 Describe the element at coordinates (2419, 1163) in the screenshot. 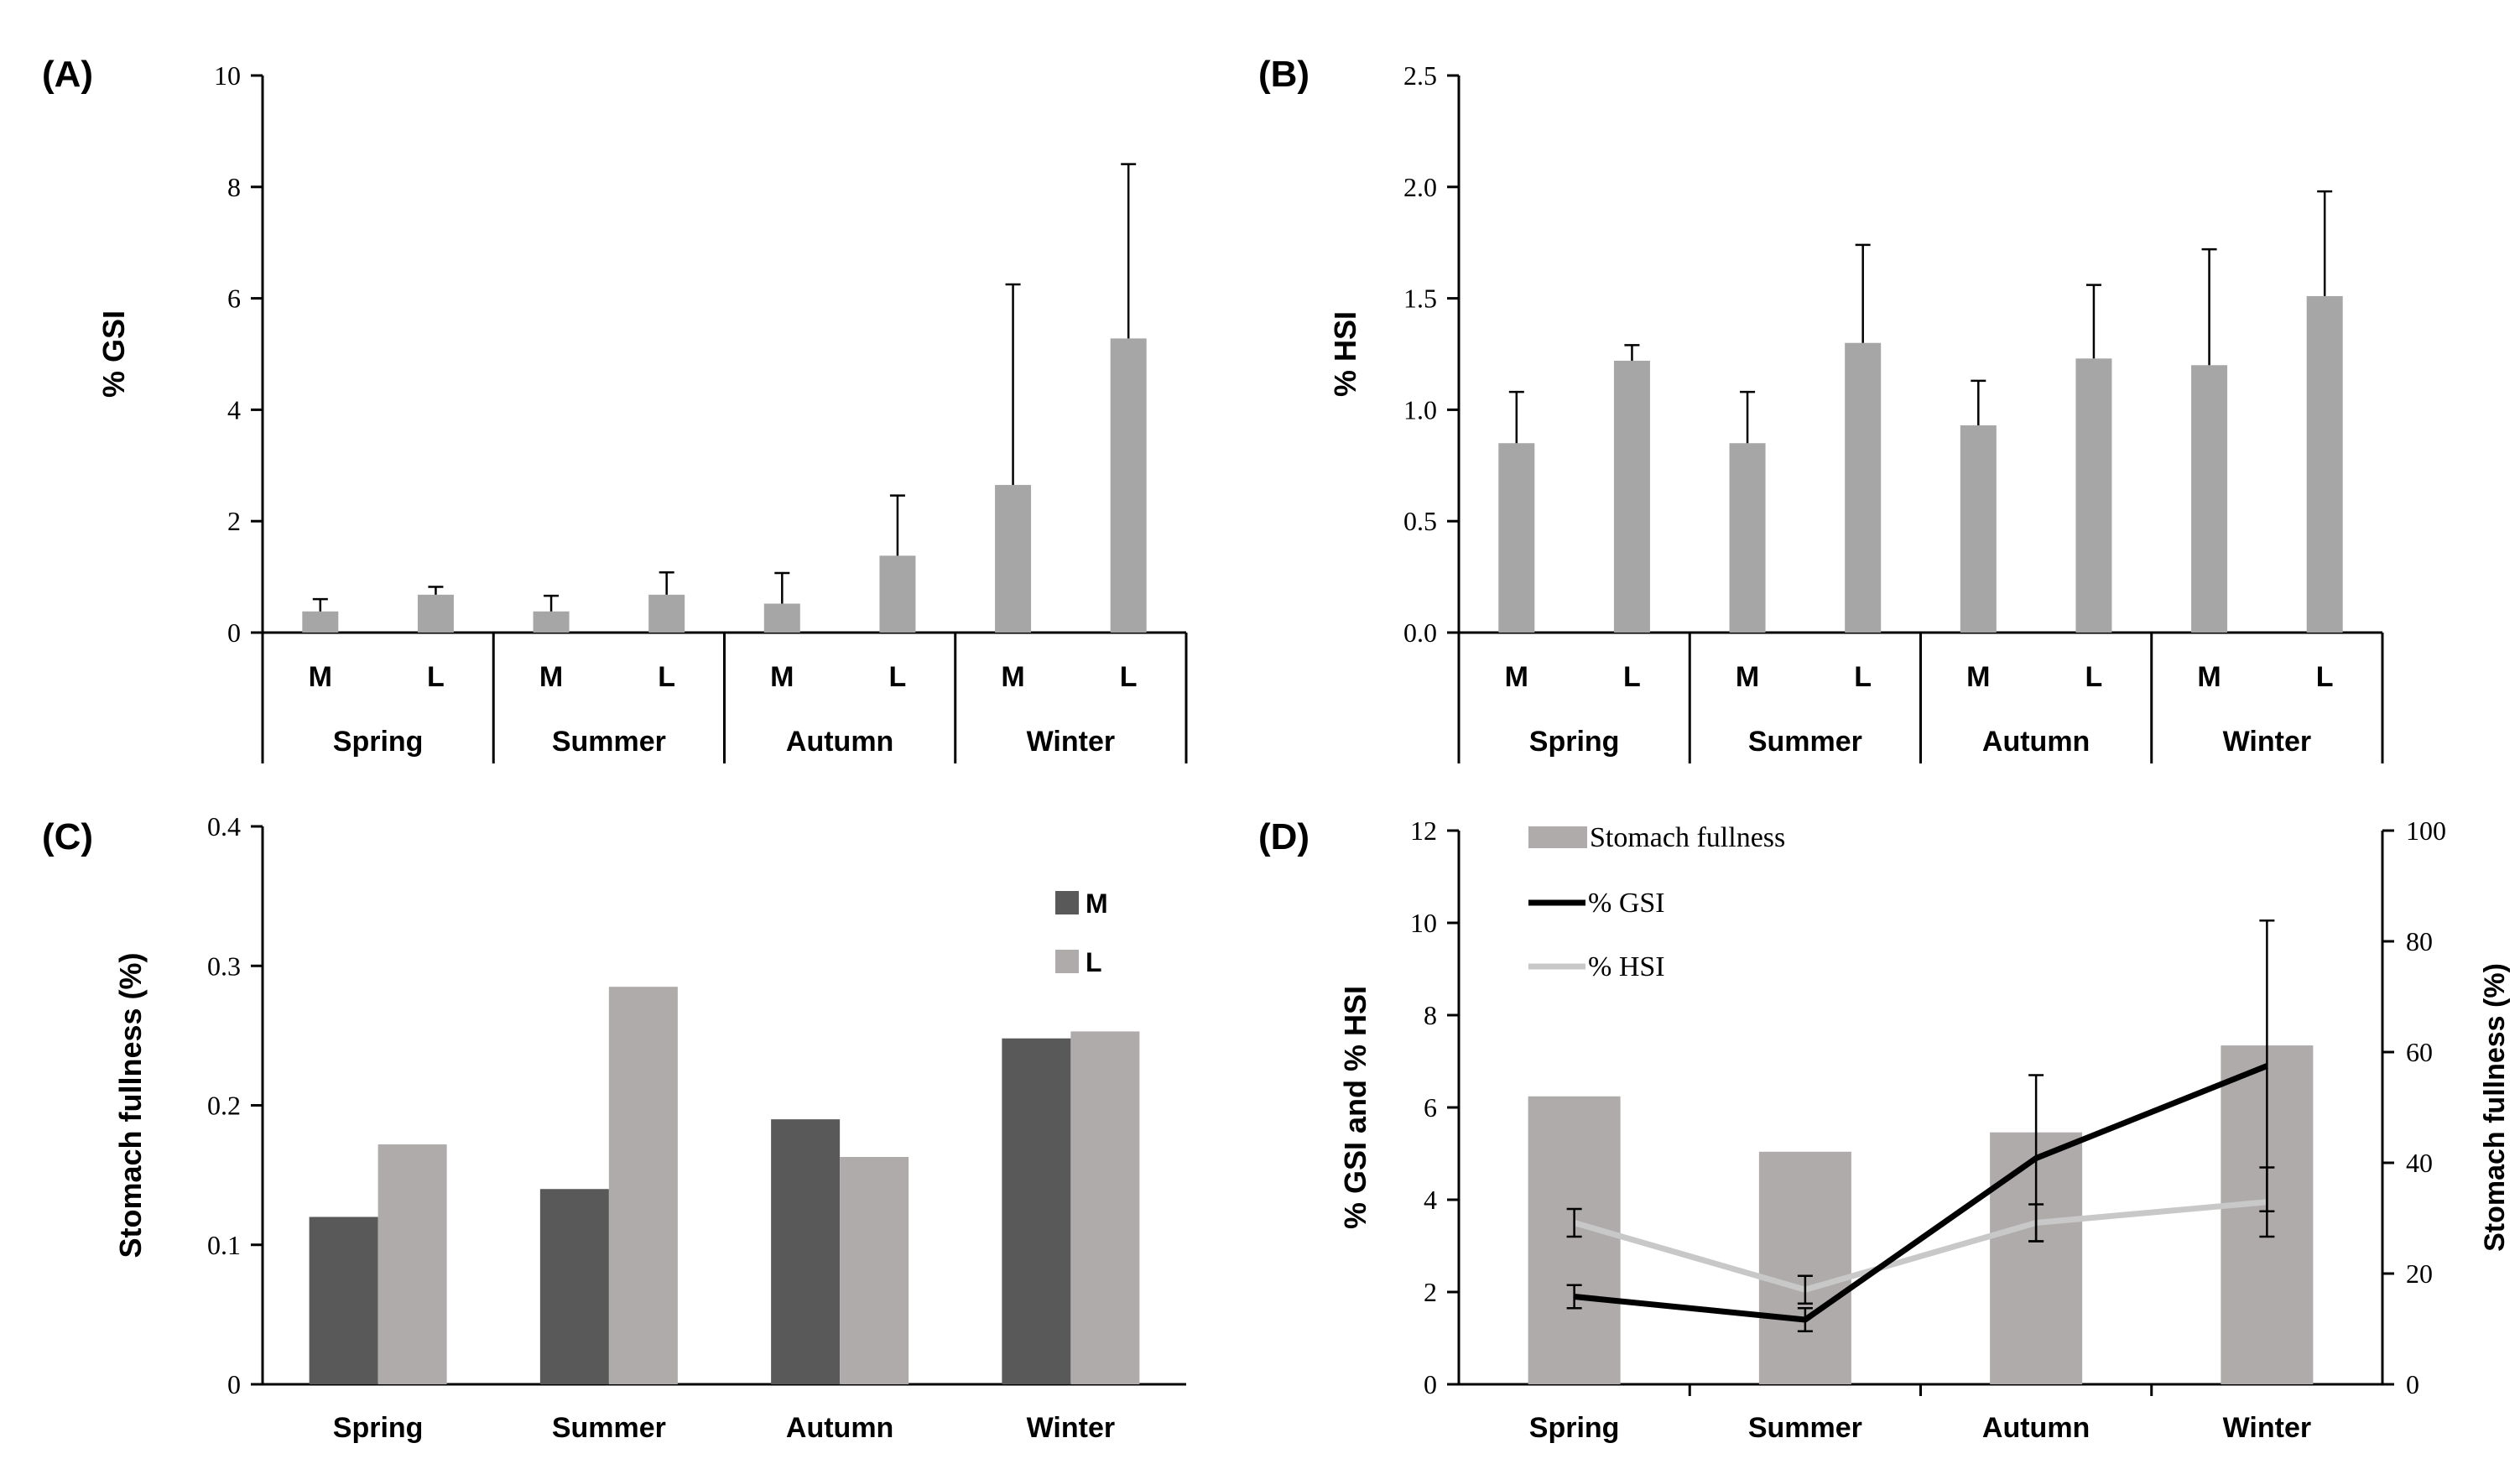

I see `y-tick-label-right: 40` at that location.